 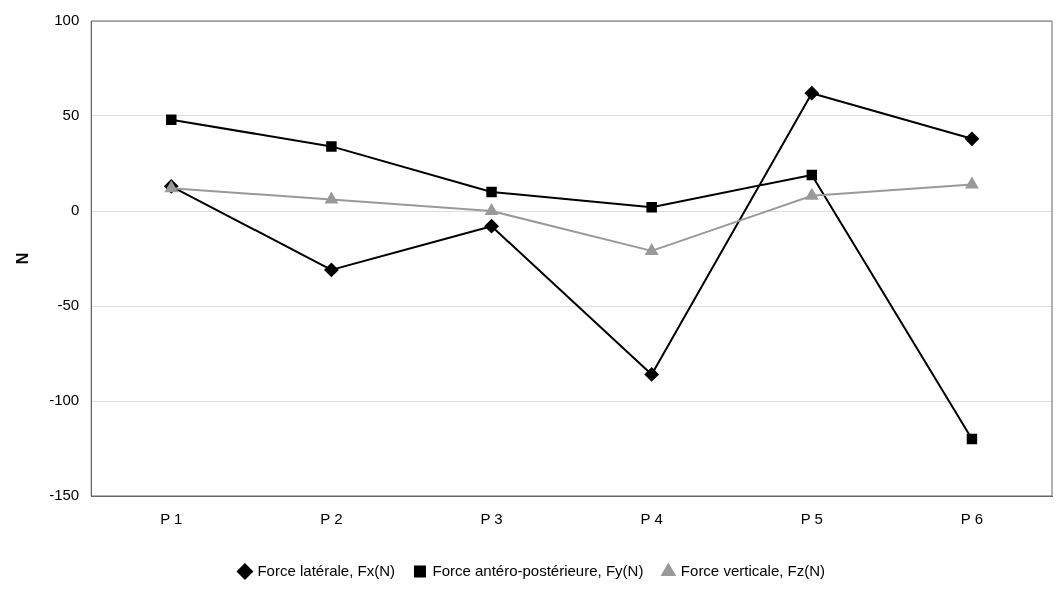 What do you see at coordinates (651, 519) in the screenshot?
I see `x-tick-label: P 4` at bounding box center [651, 519].